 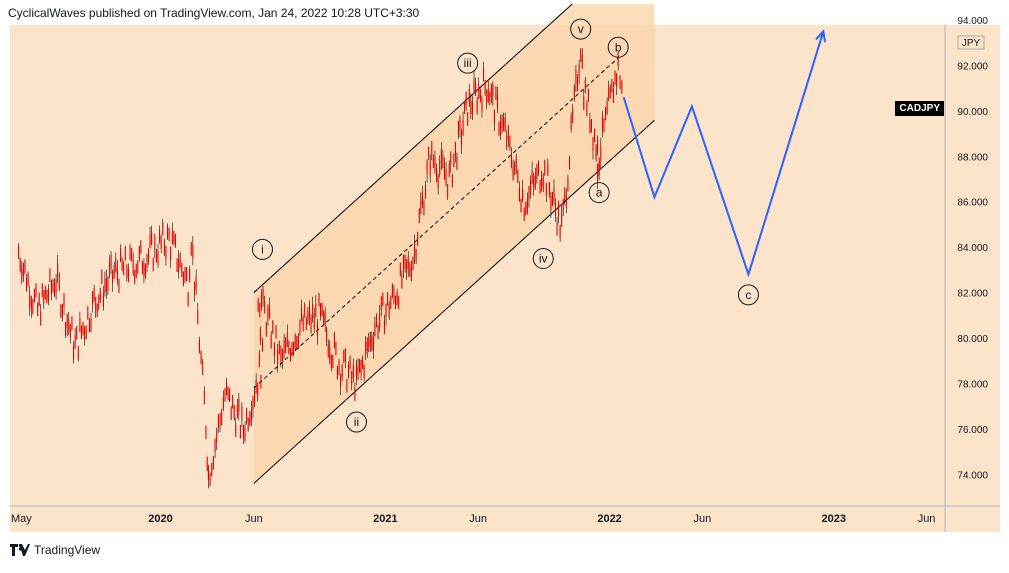 I want to click on wave-label-iv: iv, so click(x=543, y=259).